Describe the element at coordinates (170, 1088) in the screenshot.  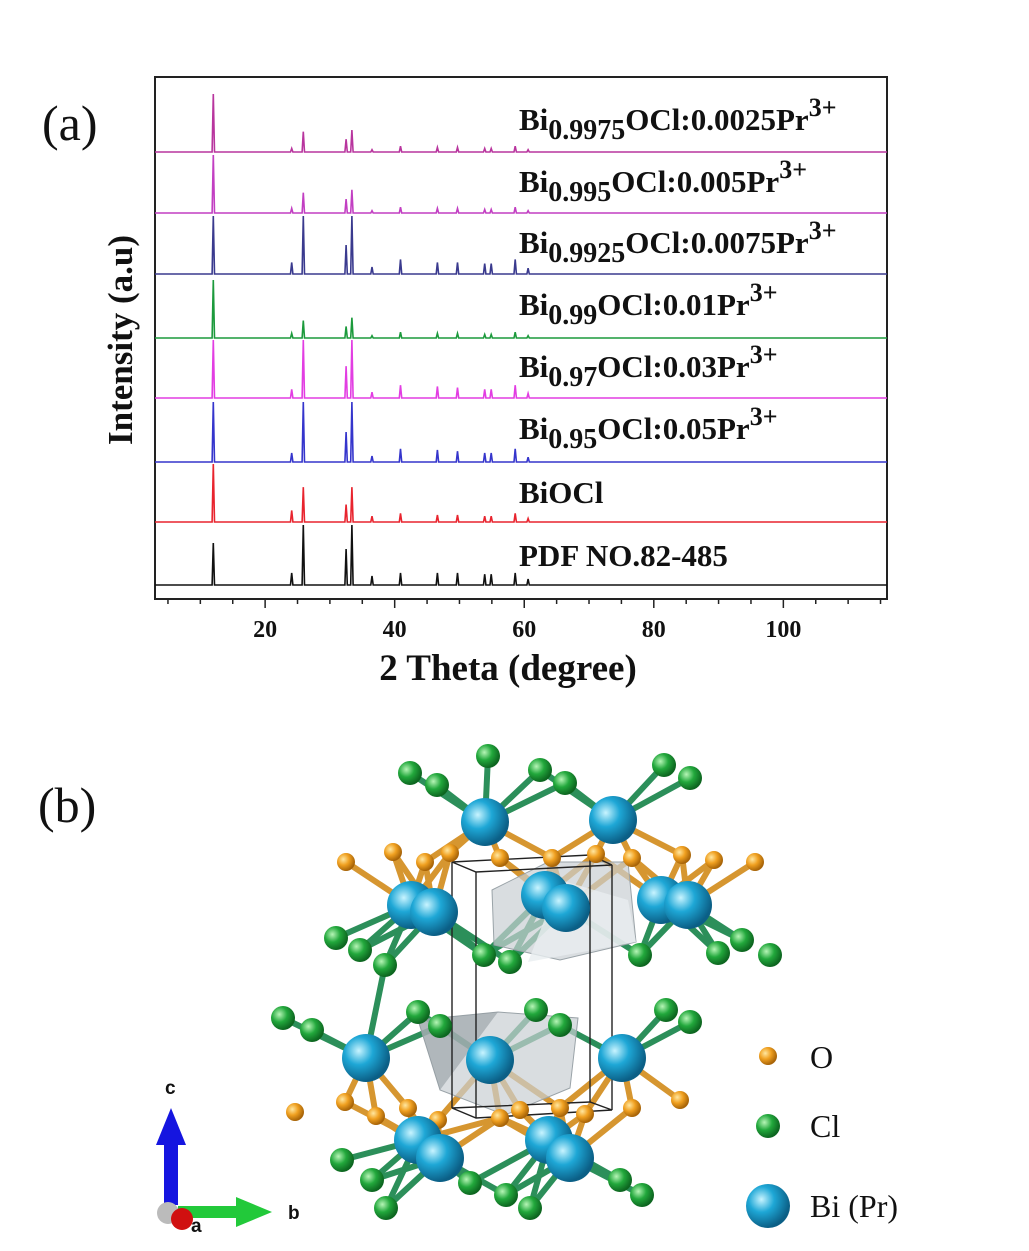
I see `c-axis-label: c` at that location.